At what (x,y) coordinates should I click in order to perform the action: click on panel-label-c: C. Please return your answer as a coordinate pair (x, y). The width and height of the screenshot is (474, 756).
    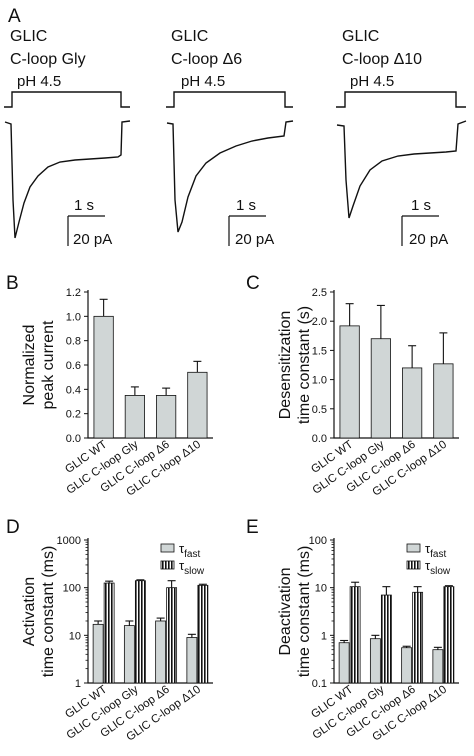
    Looking at the image, I should click on (253, 283).